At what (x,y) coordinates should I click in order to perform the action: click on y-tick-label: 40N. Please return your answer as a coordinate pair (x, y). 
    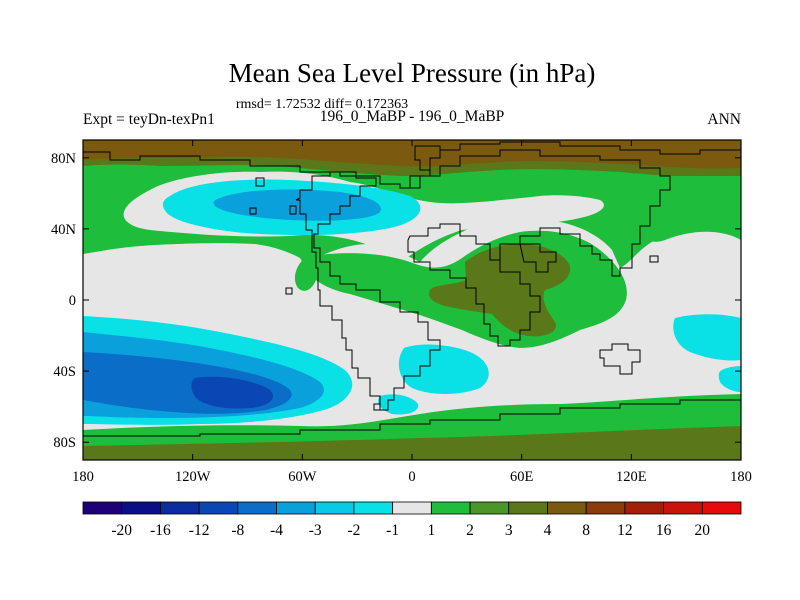
    Looking at the image, I should click on (64, 230).